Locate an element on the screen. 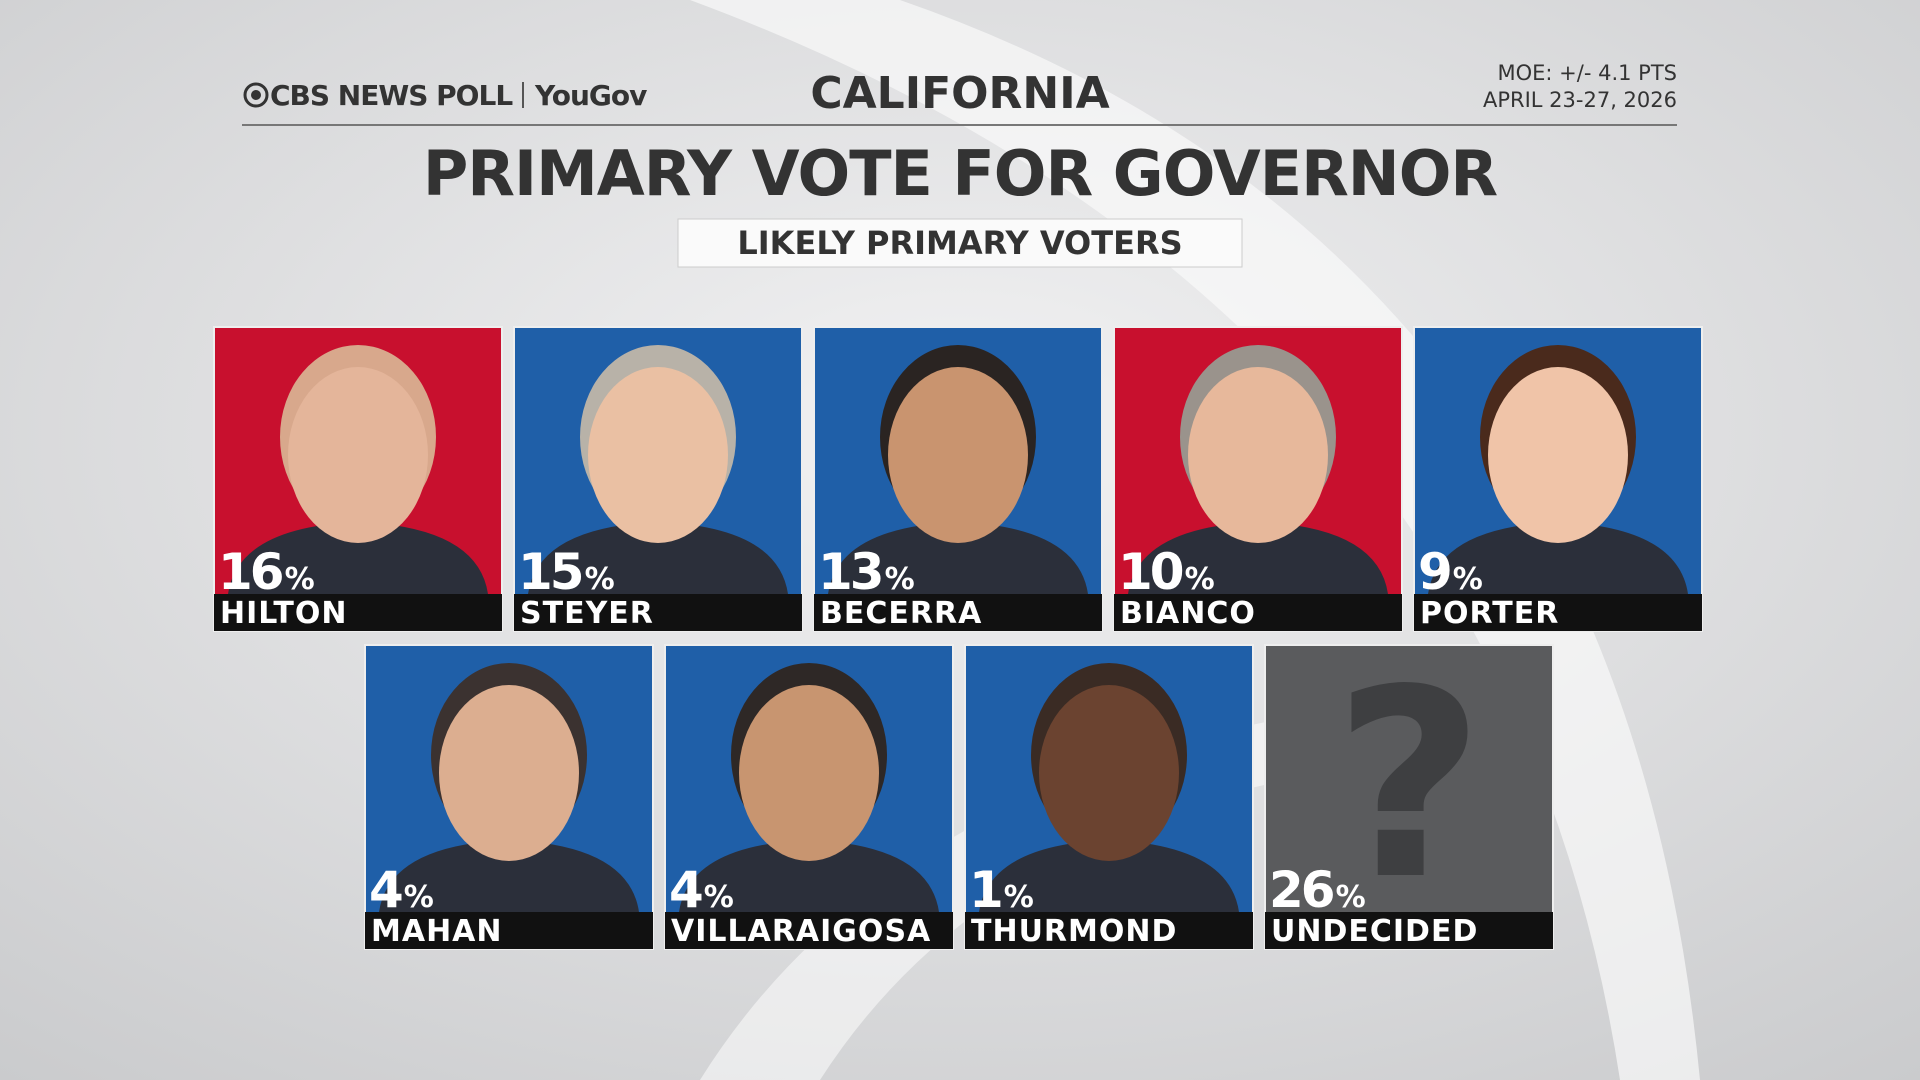 The image size is (1920, 1080). percent-value: 15 is located at coordinates (550, 572).